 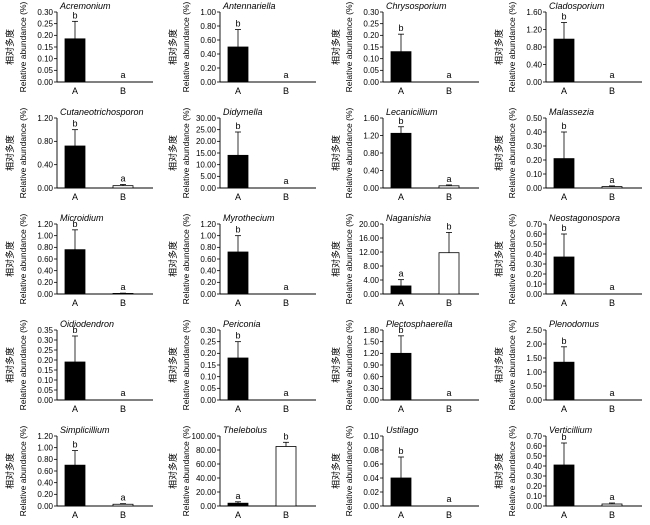 What do you see at coordinates (206, 153) in the screenshot?
I see `y-tick-label: 15.00` at bounding box center [206, 153].